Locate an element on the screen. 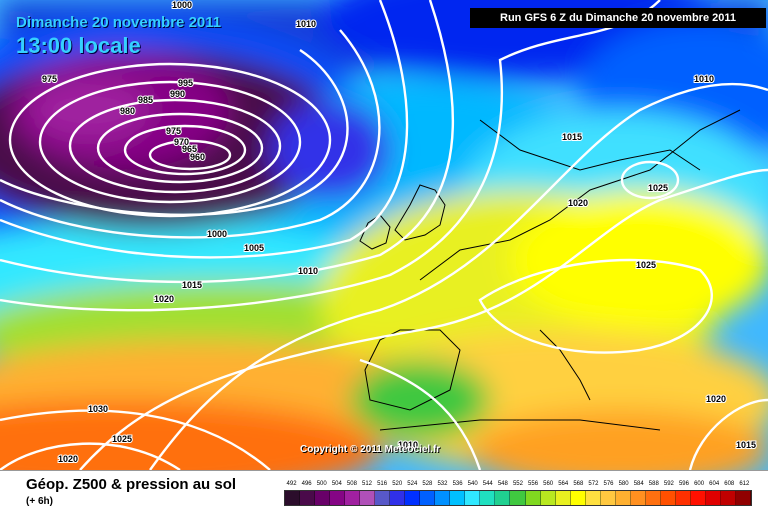 This screenshot has height=513, width=768. scale-value-label: 572 is located at coordinates (593, 484).